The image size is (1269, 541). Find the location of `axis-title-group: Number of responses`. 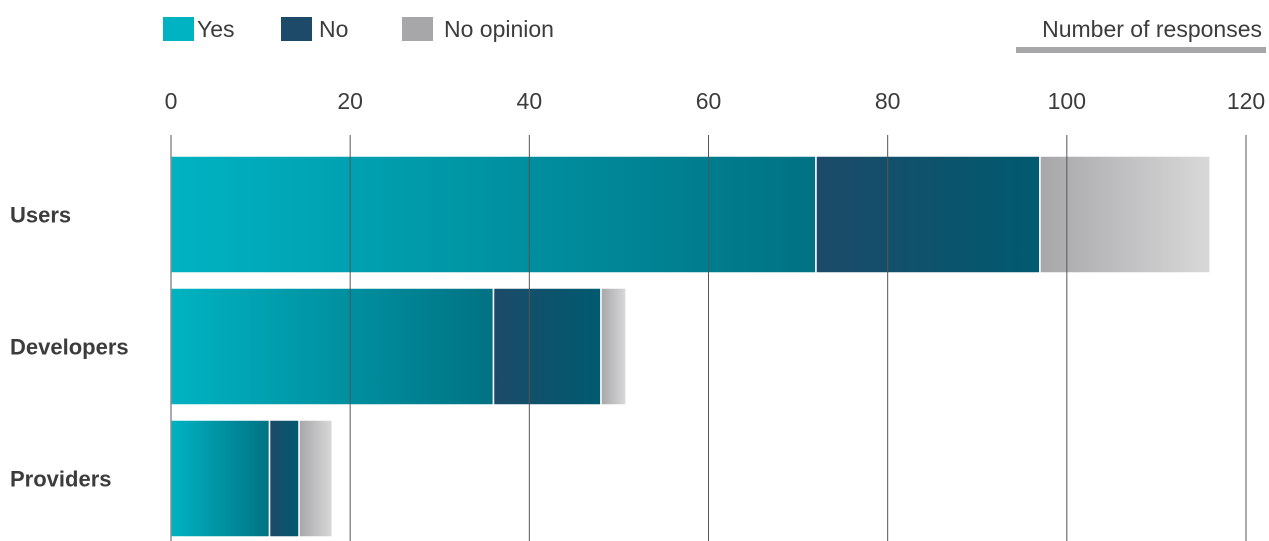

axis-title-group: Number of responses is located at coordinates (1141, 34).